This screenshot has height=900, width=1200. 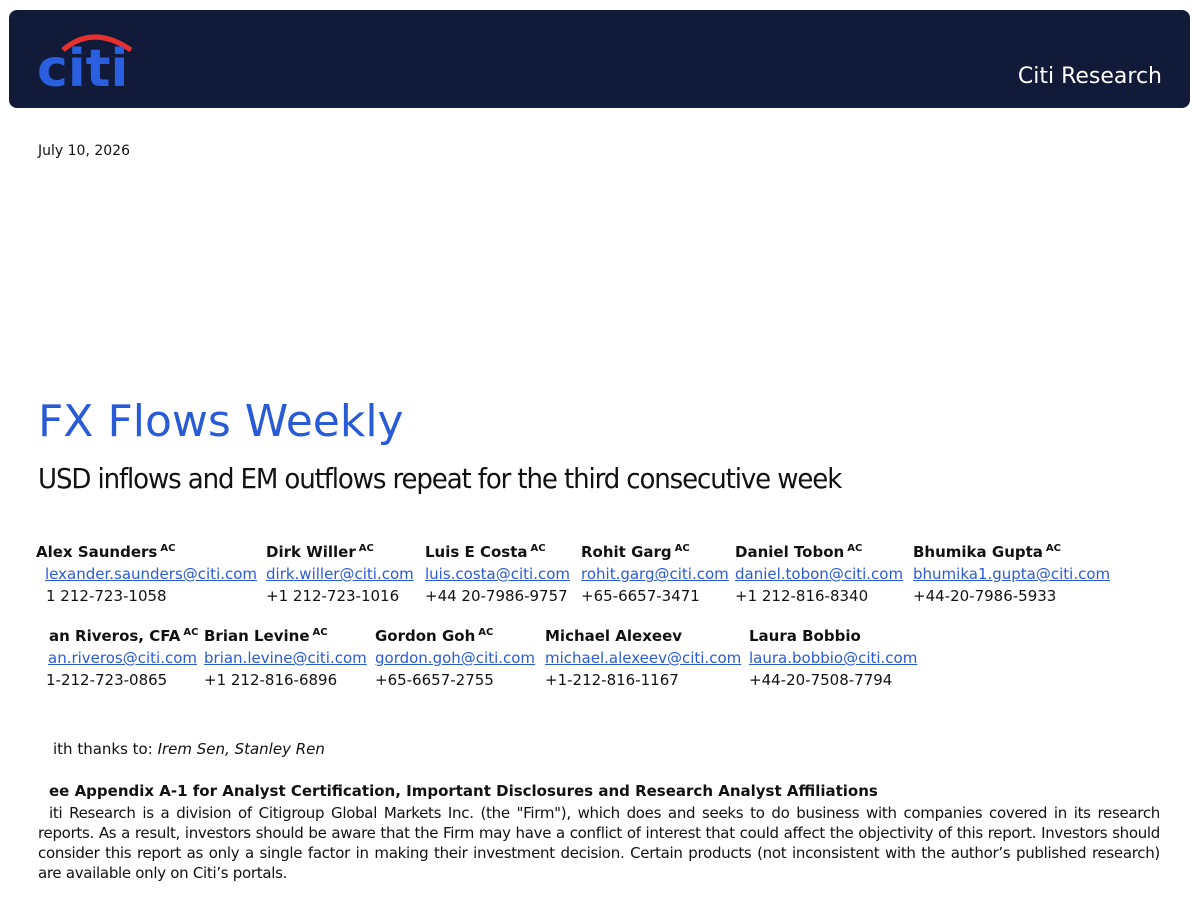 What do you see at coordinates (123, 658) in the screenshot?
I see `author-email: an.riveros@citi.com` at bounding box center [123, 658].